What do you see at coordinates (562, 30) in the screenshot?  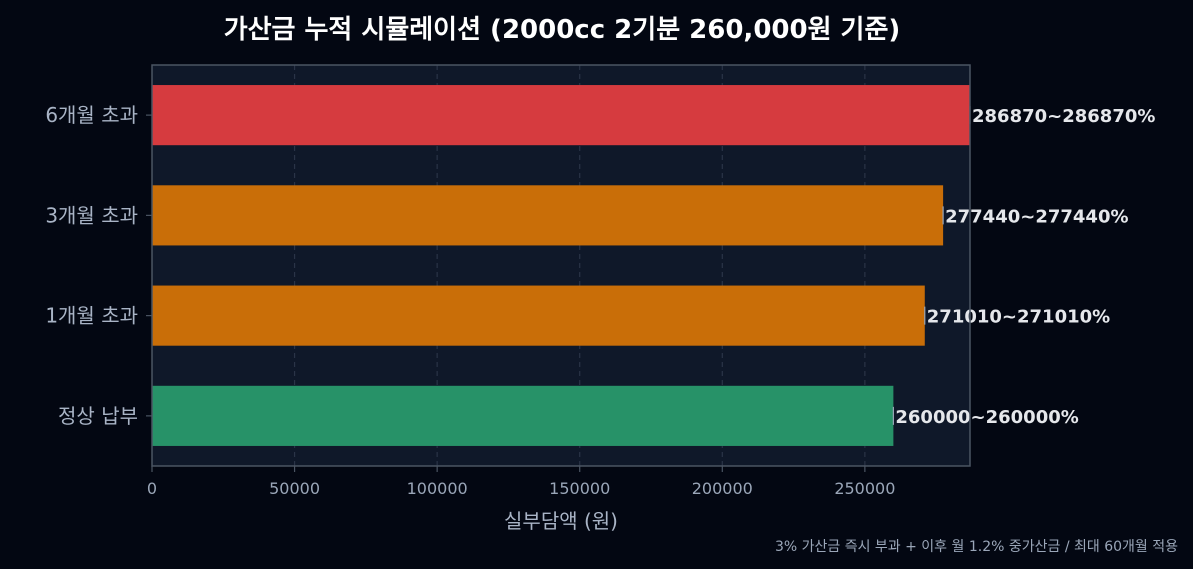 I see `chart-title: 가산금 누적 시뮬레이션 (2000cc 2기분 260,000원 기준)` at bounding box center [562, 30].